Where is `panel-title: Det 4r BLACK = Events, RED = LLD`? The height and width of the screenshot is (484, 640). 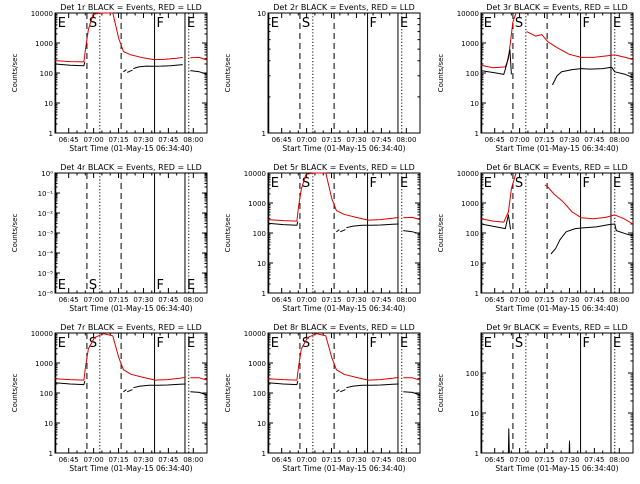 panel-title: Det 4r BLACK = Events, RED = LLD is located at coordinates (131, 167).